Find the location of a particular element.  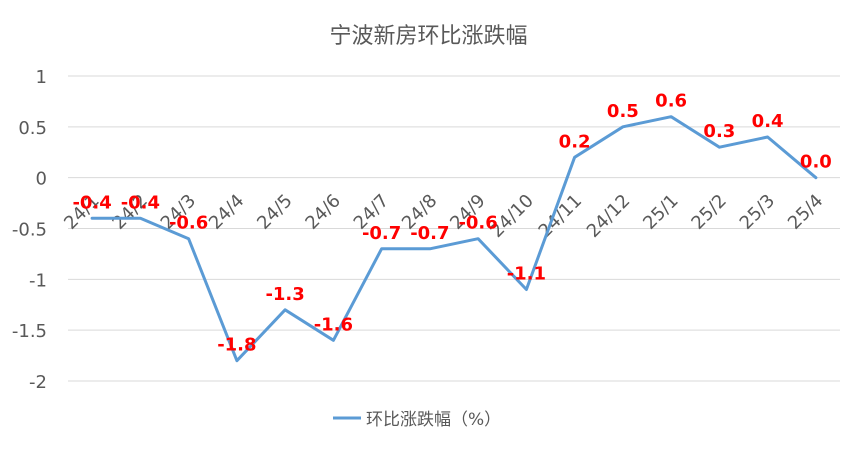

legend-label: 环比涨跌幅（%） is located at coordinates (433, 420).